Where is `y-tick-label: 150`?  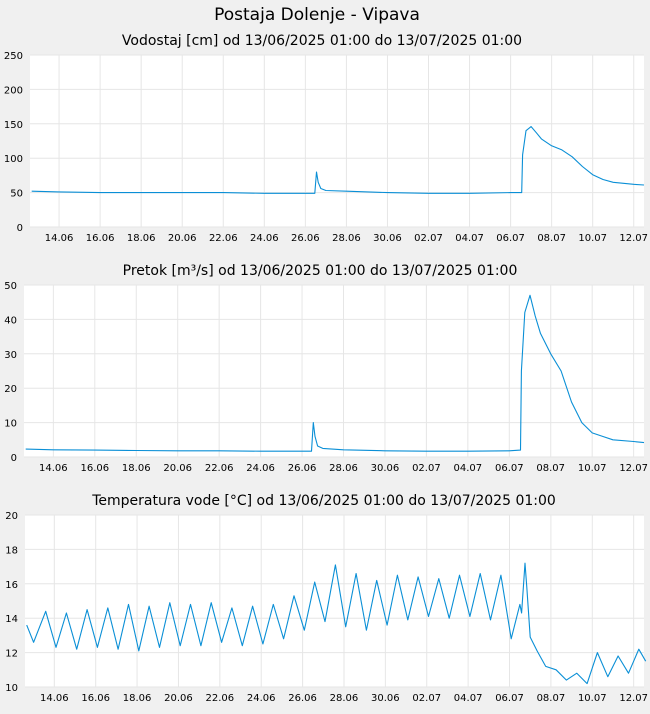
y-tick-label: 150 is located at coordinates (13, 125).